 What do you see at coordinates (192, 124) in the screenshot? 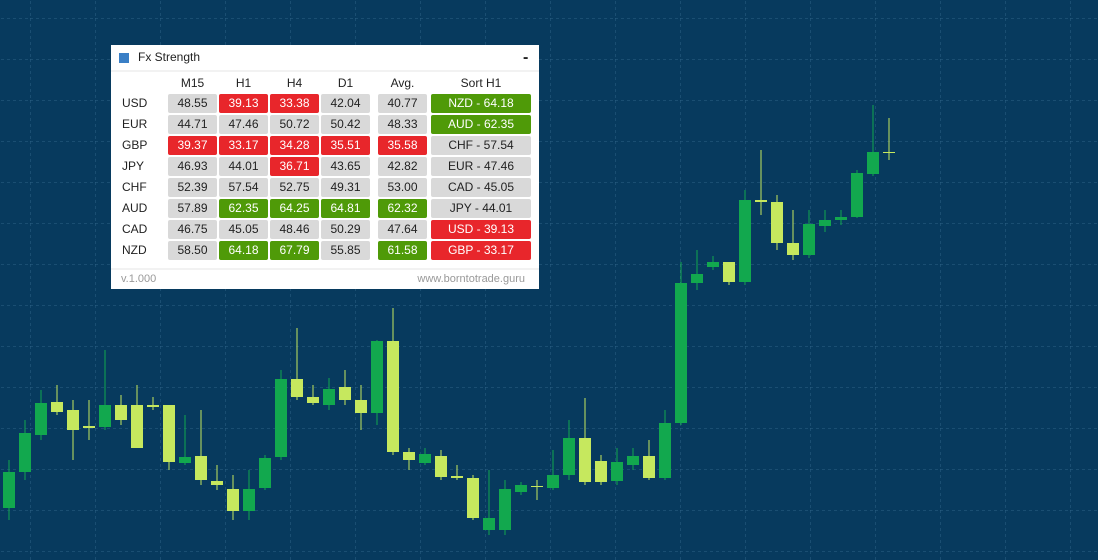
I see `cell: 44.71` at bounding box center [192, 124].